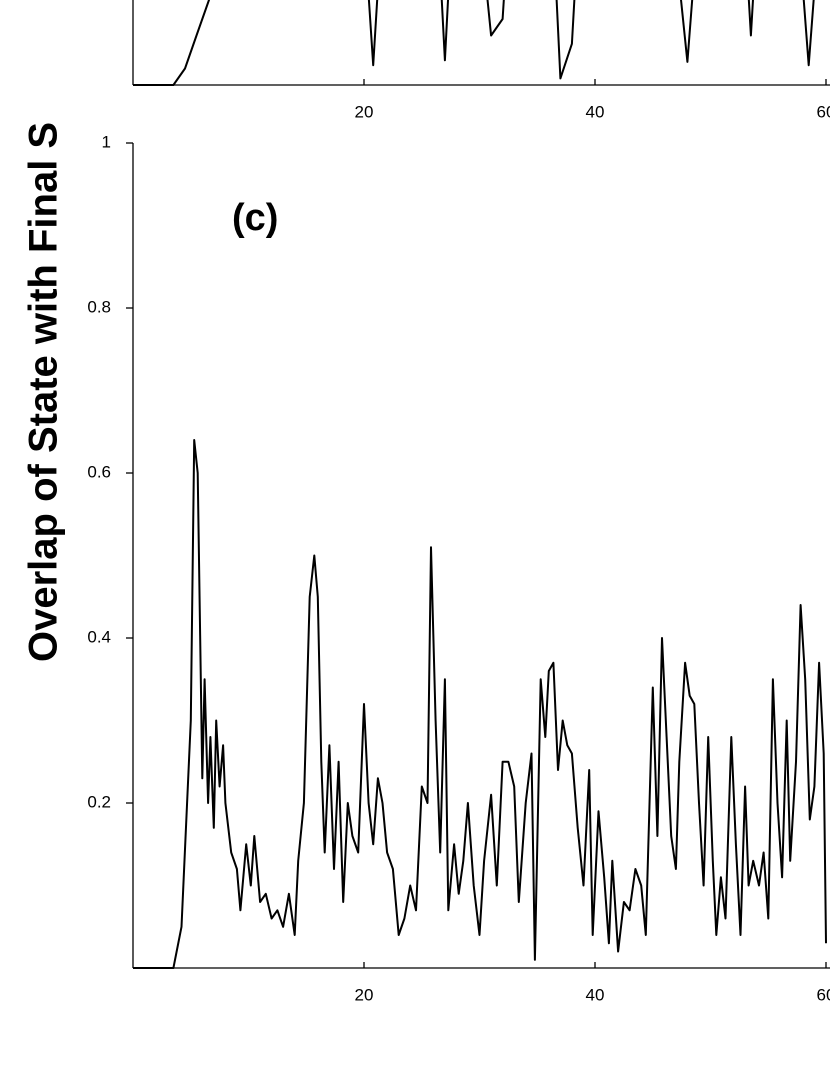 The height and width of the screenshot is (1075, 830). I want to click on y-axis-title: Overlap of State with Final S, so click(44, 392).